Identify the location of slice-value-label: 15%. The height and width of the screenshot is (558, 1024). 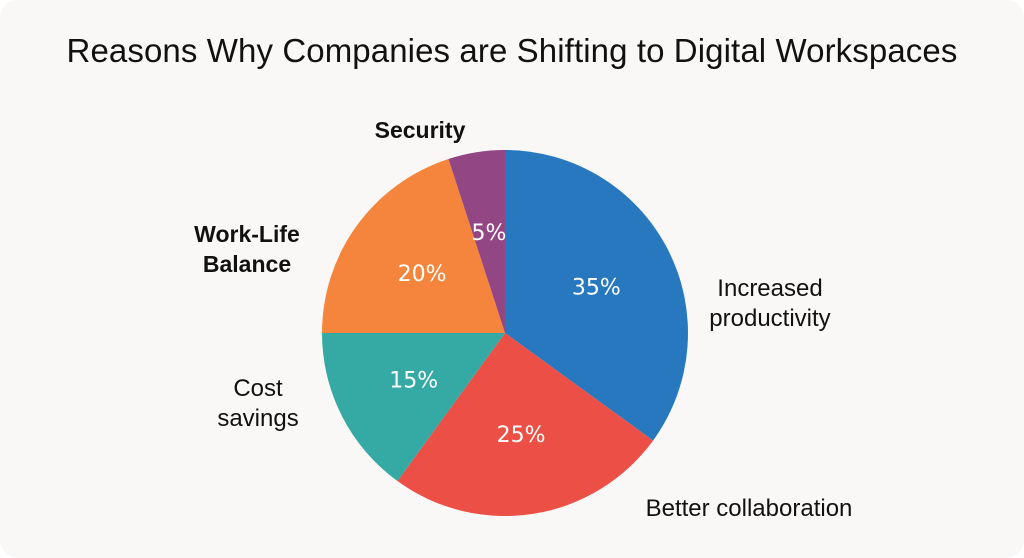
(413, 381).